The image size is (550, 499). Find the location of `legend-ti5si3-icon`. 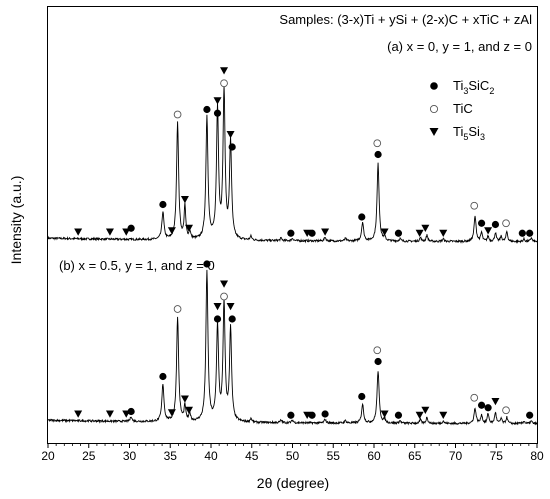

legend-ti5si3-icon is located at coordinates (434, 132).